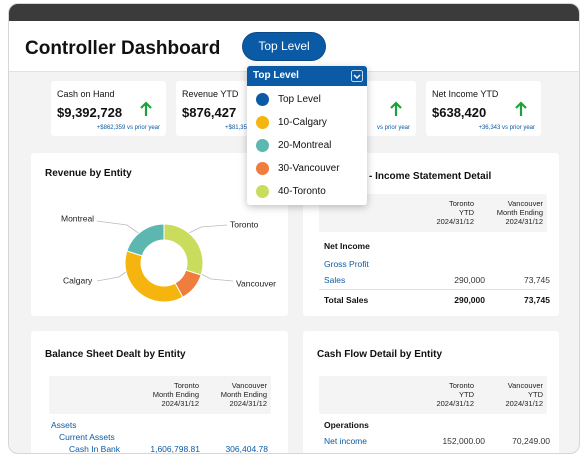  Describe the element at coordinates (299, 99) in the screenshot. I see `option-label: Top Level` at that location.